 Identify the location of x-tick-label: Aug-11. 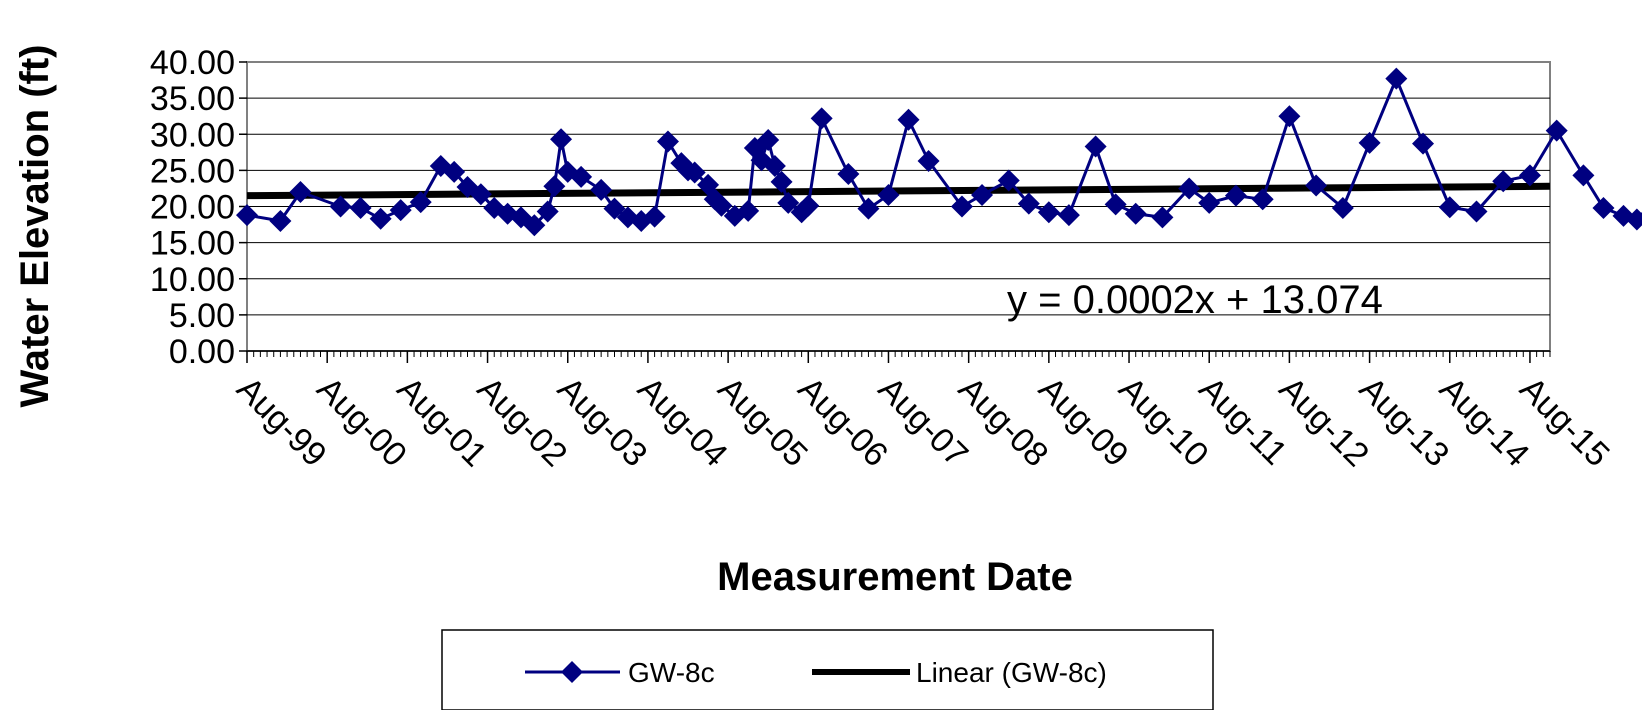
(1243, 421).